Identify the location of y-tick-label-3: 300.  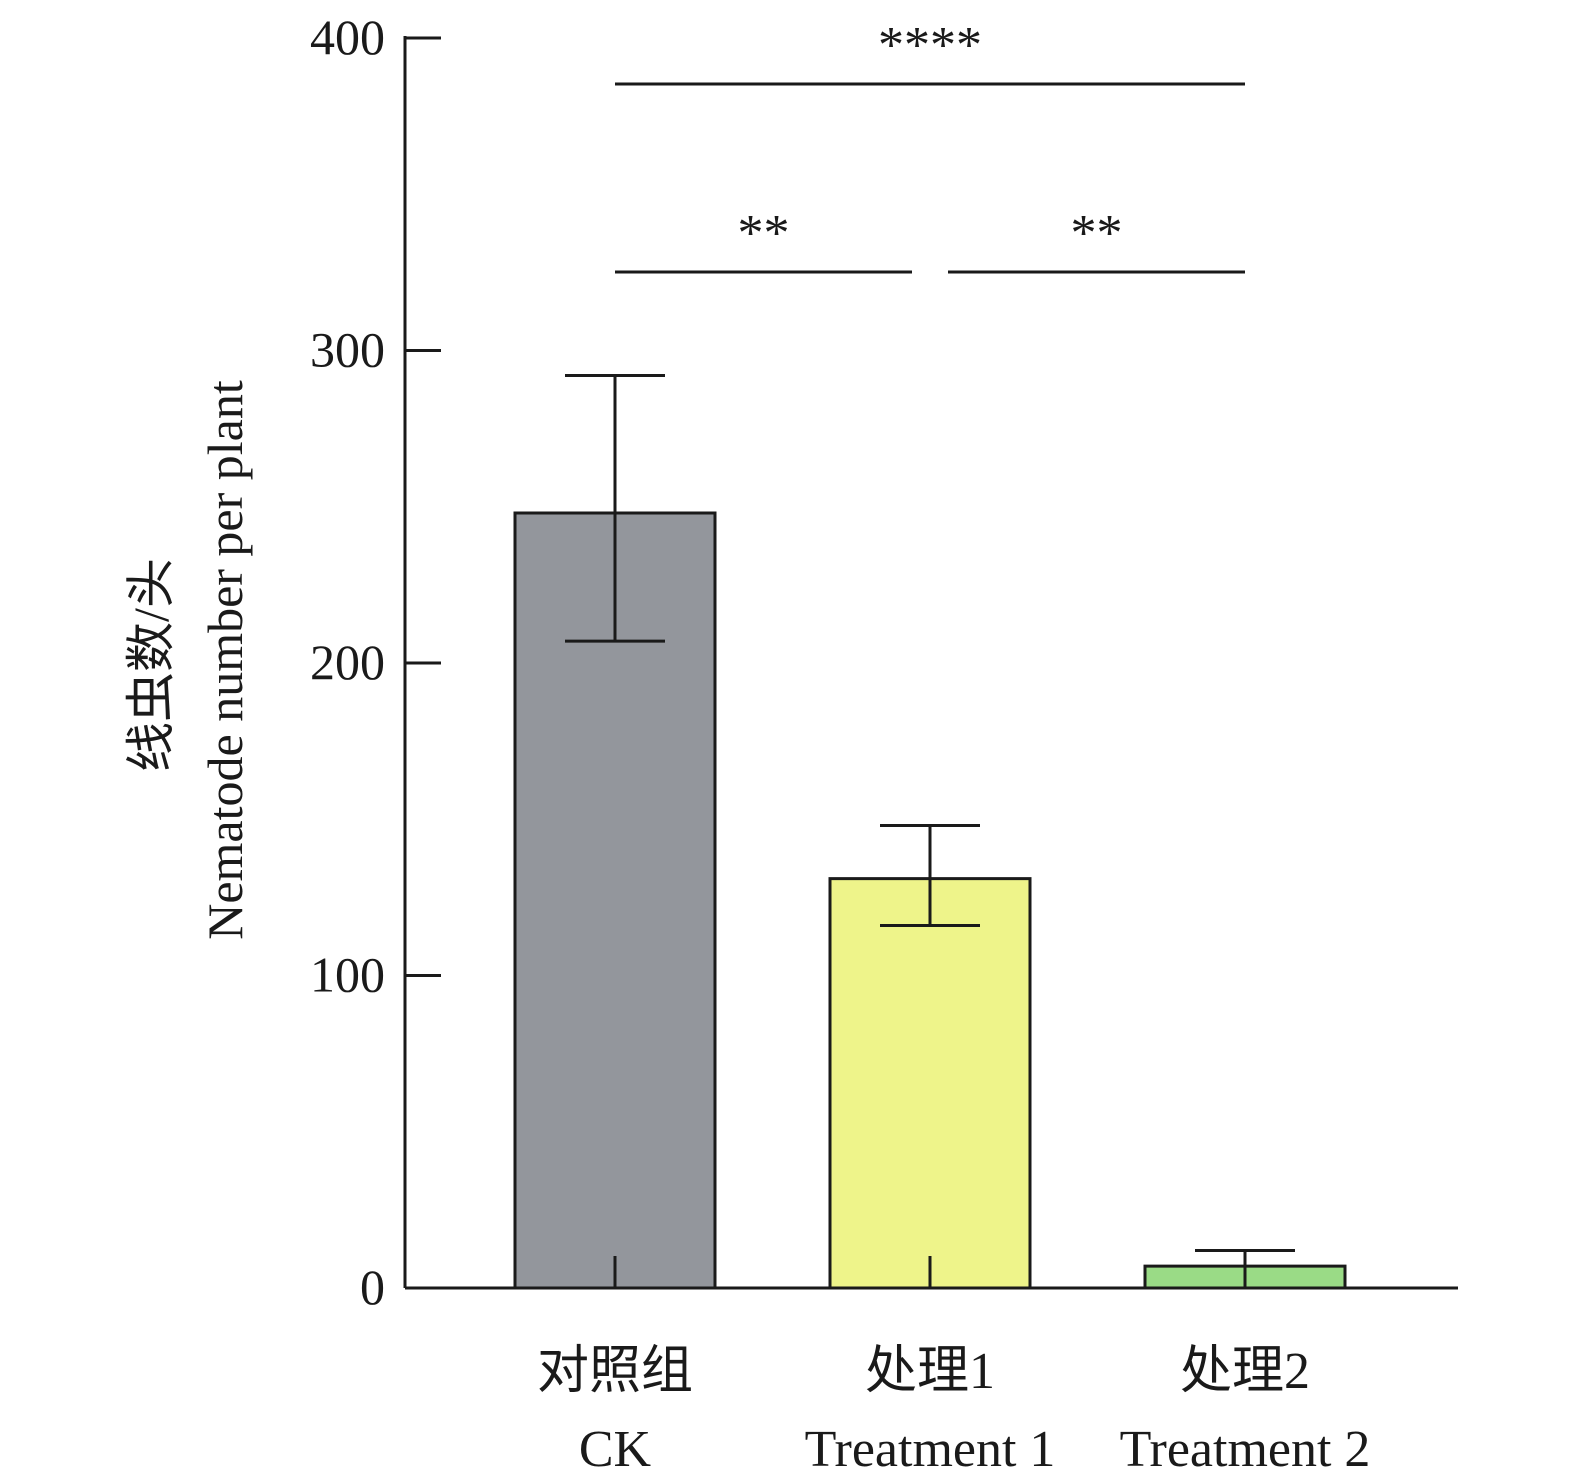
(347, 350).